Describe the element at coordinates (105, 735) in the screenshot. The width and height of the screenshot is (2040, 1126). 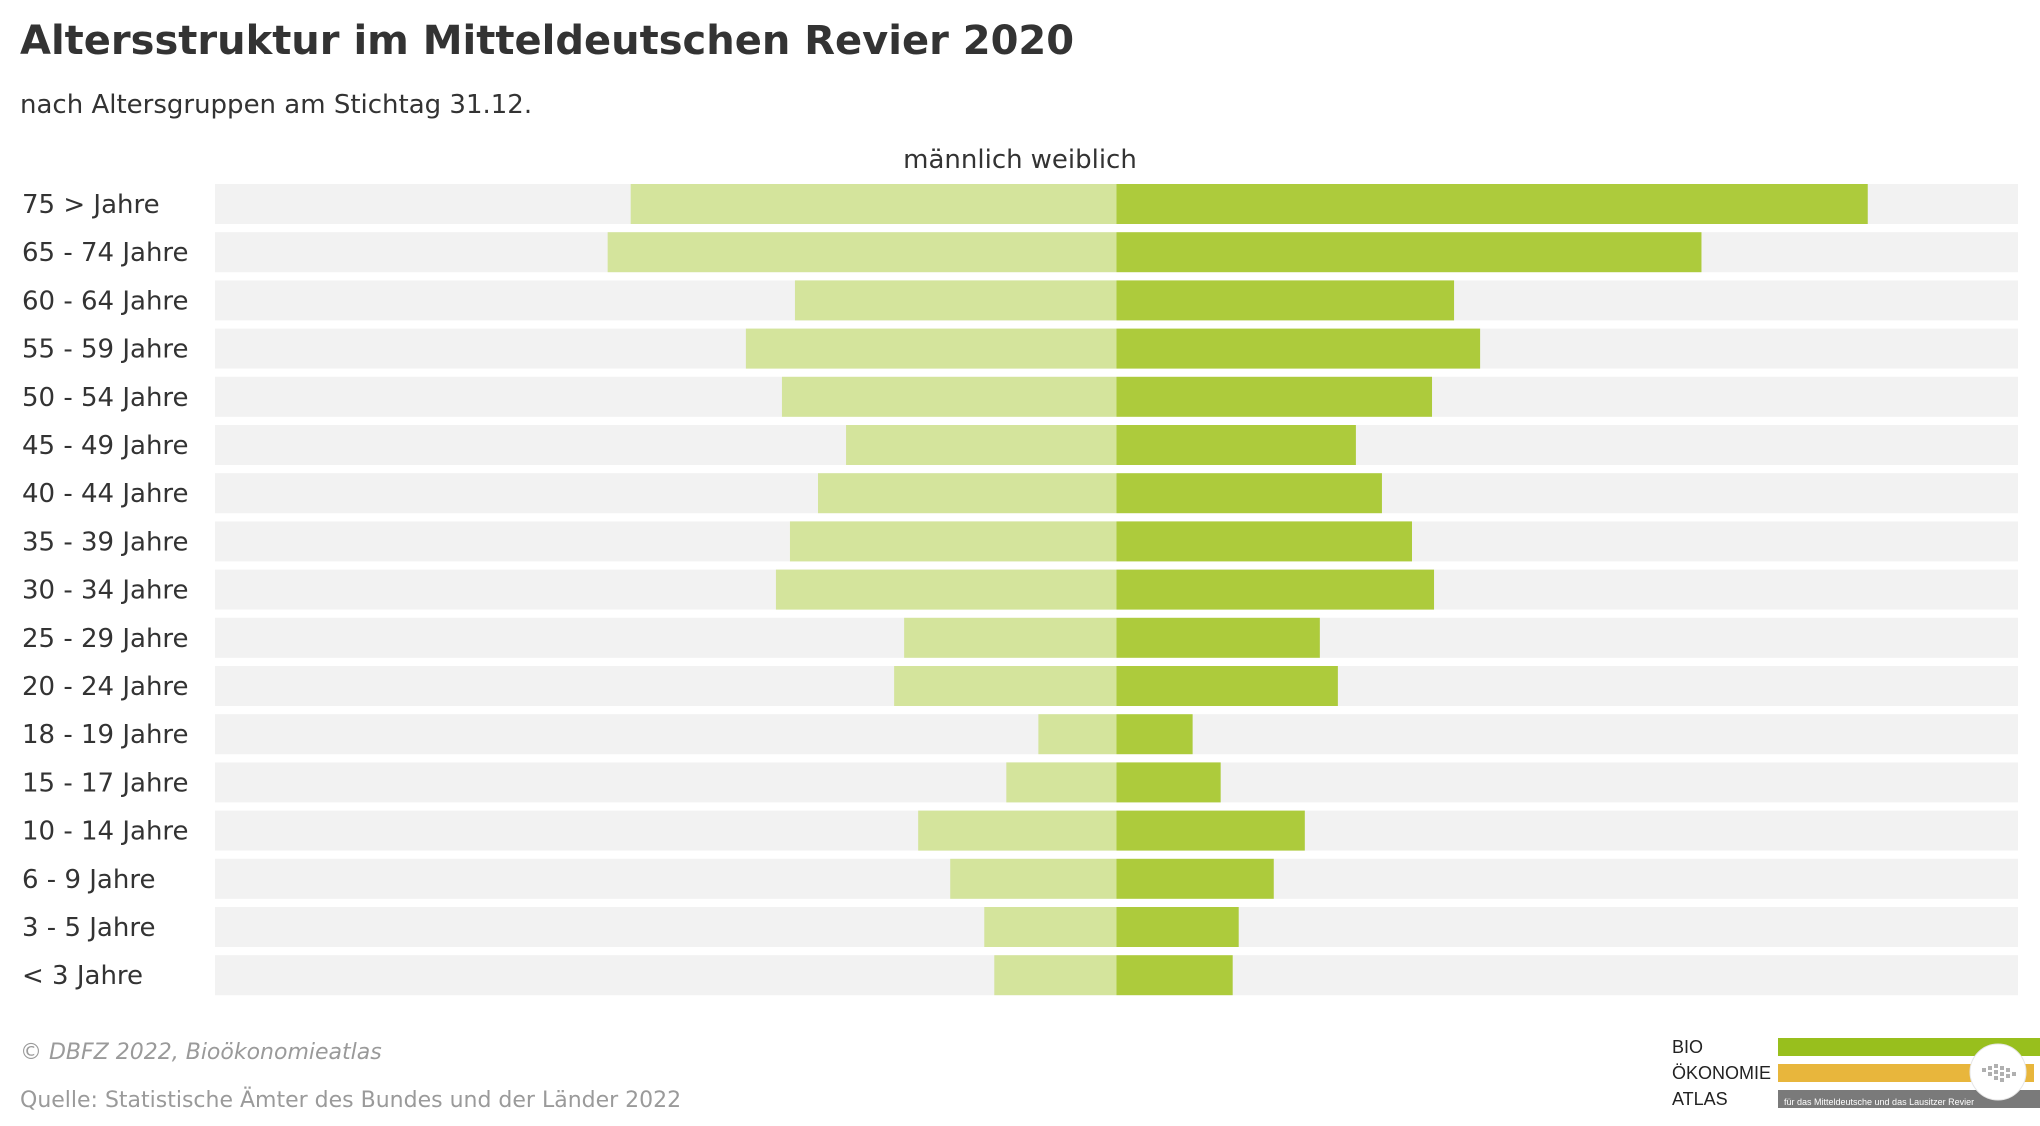
I see `category-label: 18 - 19 Jahre` at that location.